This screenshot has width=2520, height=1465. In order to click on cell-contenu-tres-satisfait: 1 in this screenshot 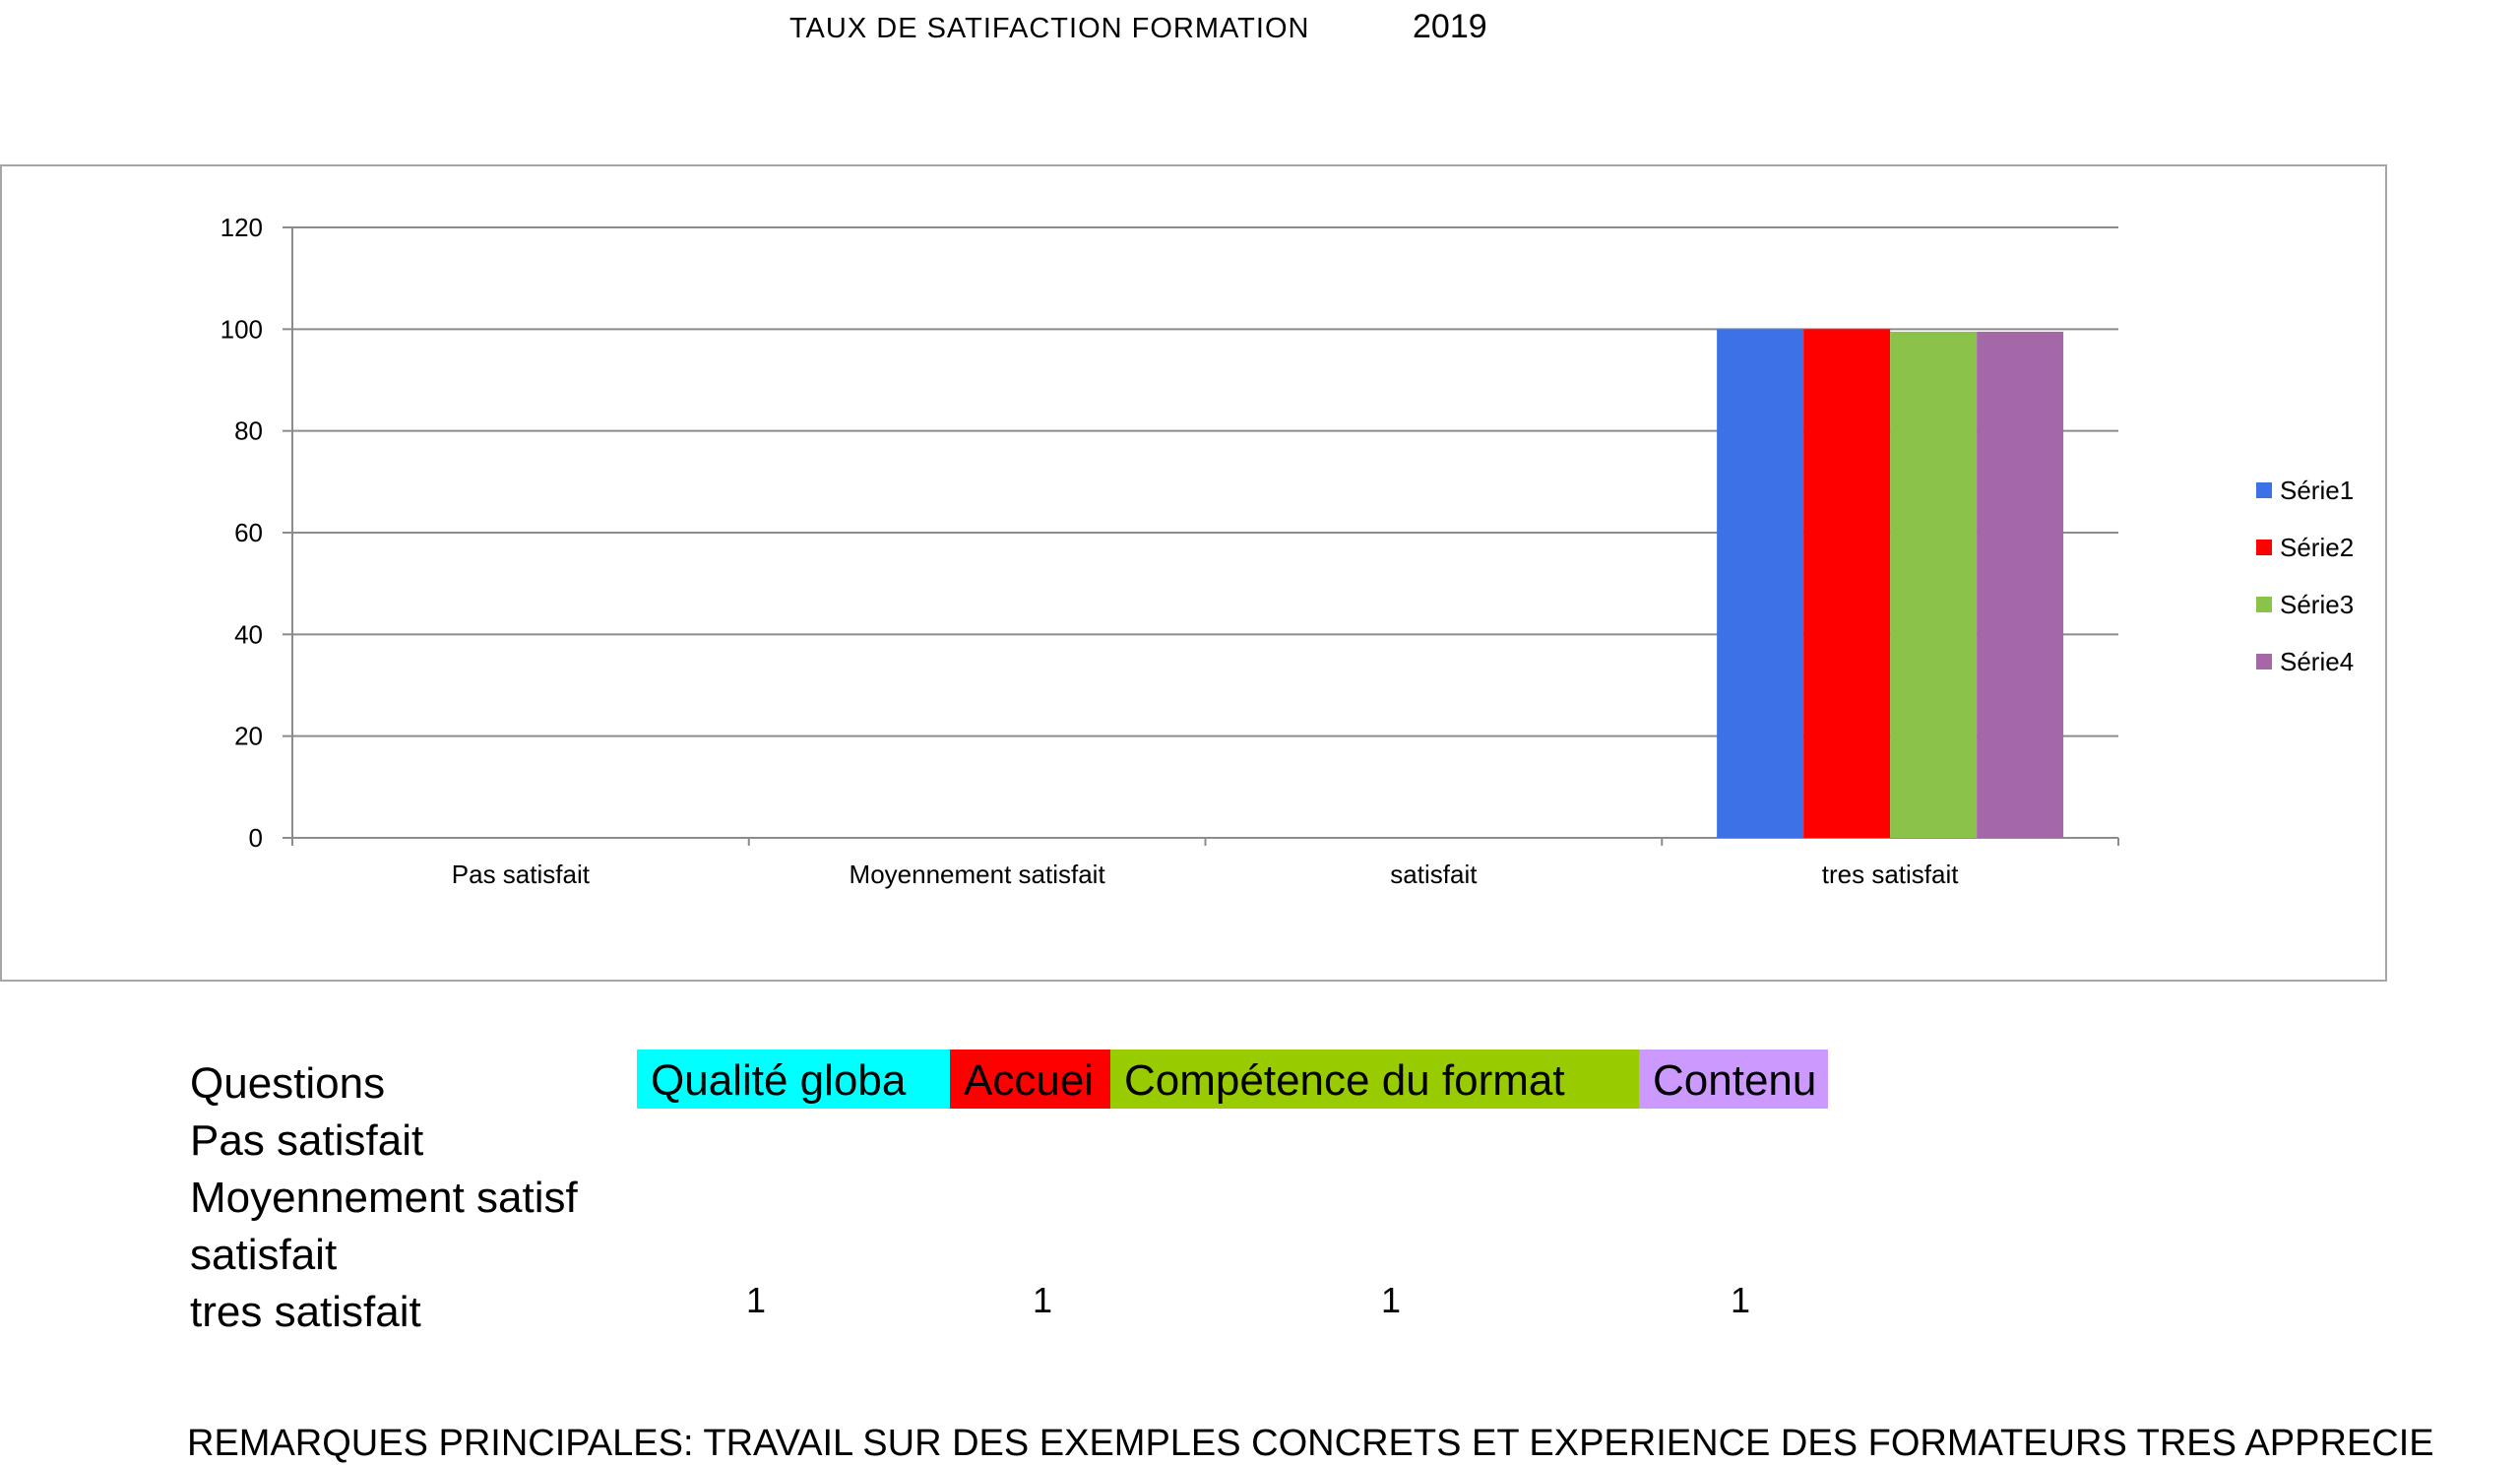, I will do `click(1740, 1300)`.